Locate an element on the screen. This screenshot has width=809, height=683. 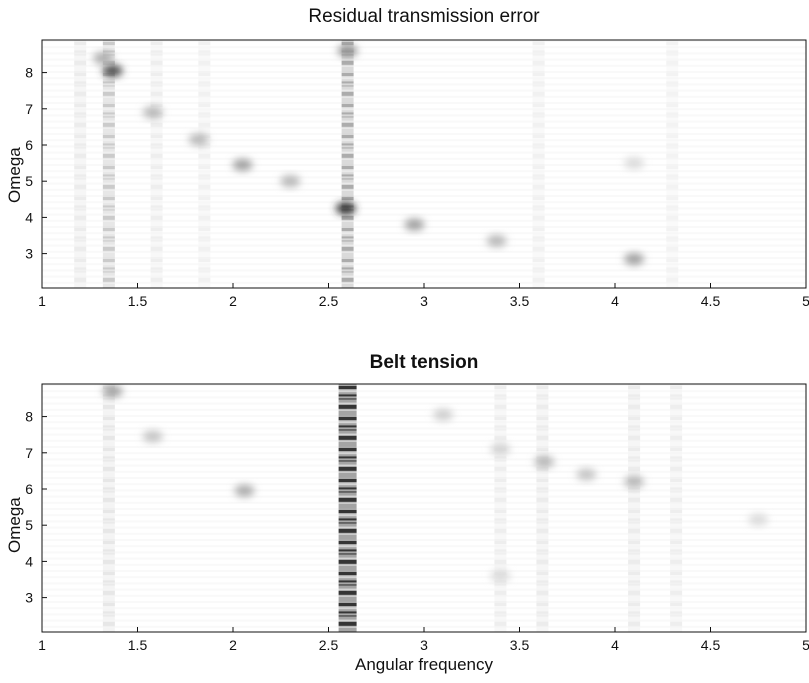
chart-title: Residual transmission error is located at coordinates (424, 17).